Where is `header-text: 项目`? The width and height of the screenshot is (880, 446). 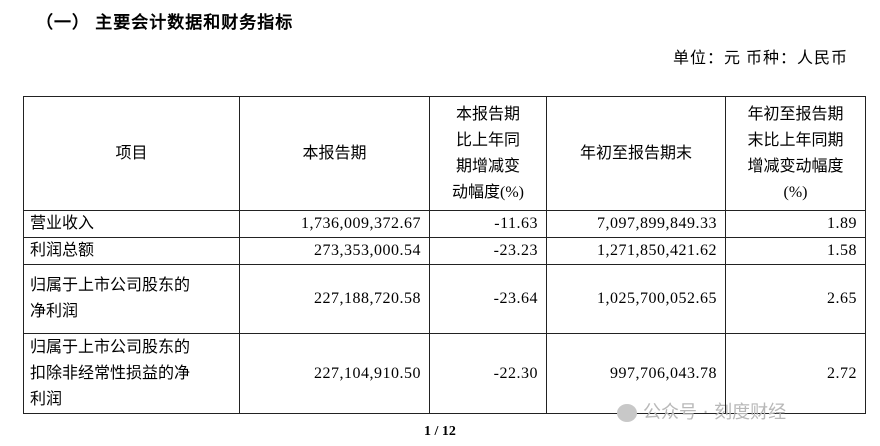 header-text: 项目 is located at coordinates (131, 153).